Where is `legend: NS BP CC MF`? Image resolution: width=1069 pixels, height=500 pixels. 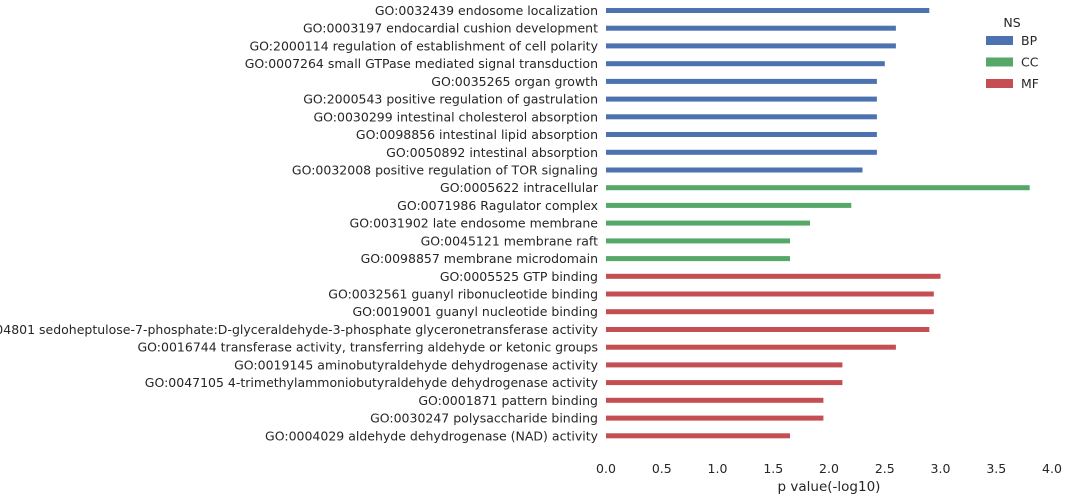 legend: NS BP CC MF is located at coordinates (1012, 53).